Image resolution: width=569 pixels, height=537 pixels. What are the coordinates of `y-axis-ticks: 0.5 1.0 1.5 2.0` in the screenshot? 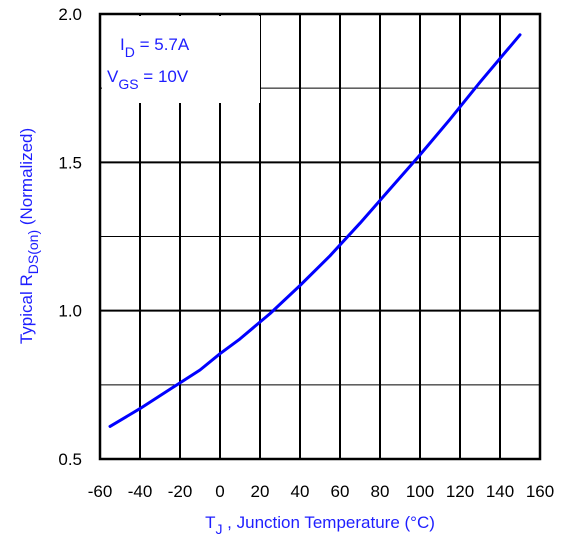 It's located at (70, 237).